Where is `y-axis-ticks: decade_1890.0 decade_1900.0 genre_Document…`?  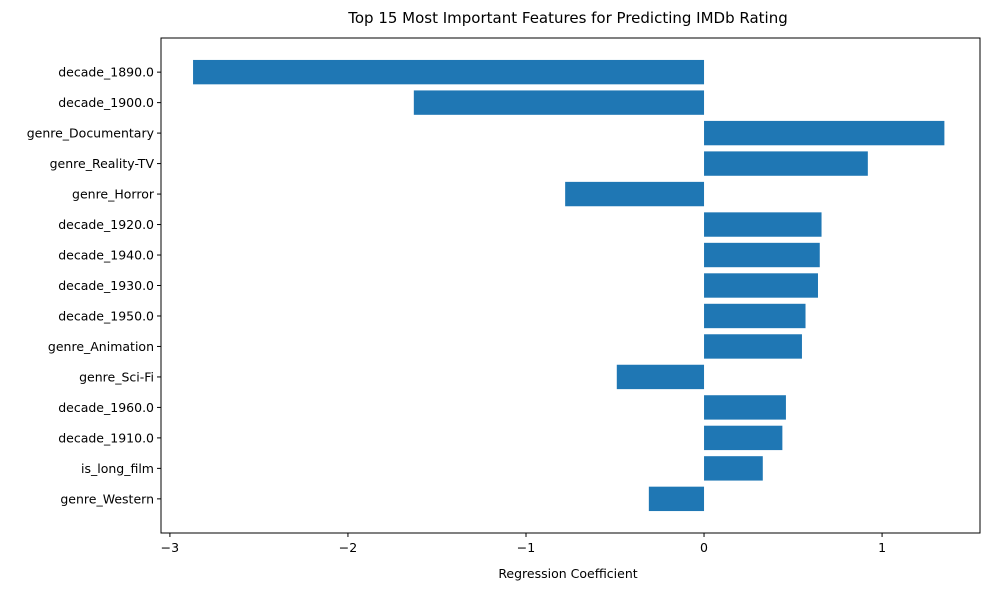 y-axis-ticks: decade_1890.0 decade_1900.0 genre_Document… is located at coordinates (94, 285).